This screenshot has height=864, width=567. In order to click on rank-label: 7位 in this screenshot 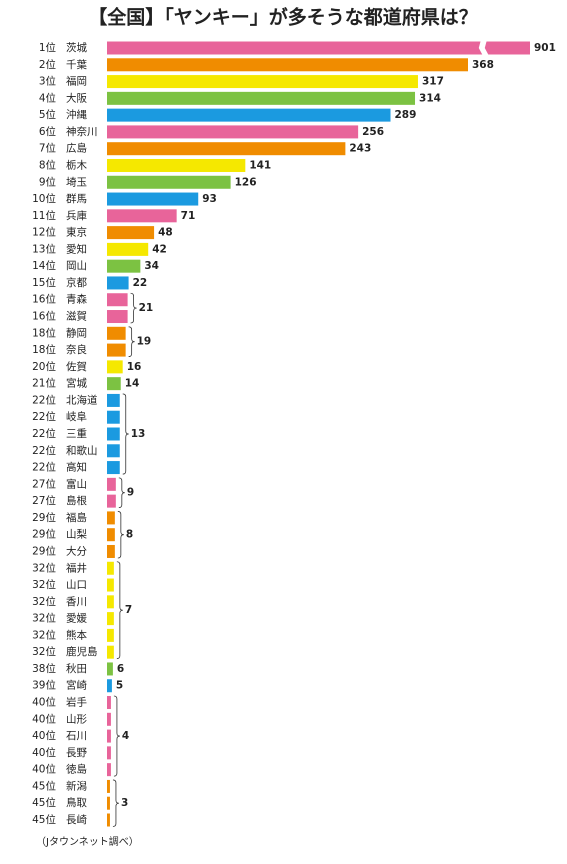, I will do `click(48, 148)`.